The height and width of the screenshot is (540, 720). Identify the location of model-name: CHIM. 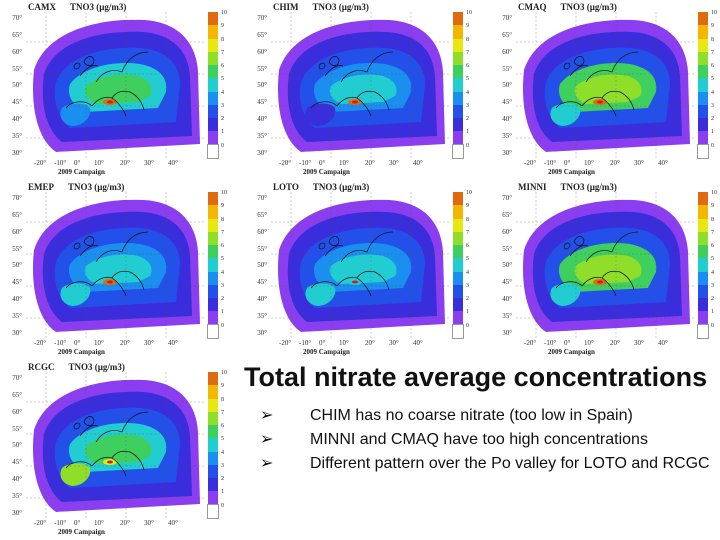
(286, 7).